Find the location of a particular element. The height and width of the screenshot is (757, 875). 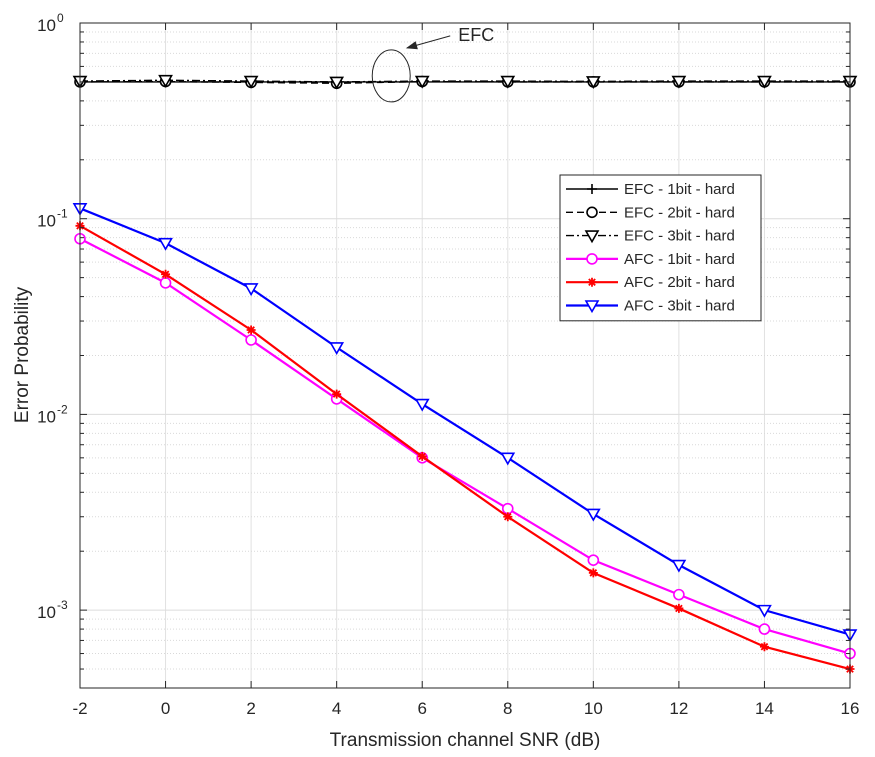

y-tick-label: 10 -3 is located at coordinates (52, 610).